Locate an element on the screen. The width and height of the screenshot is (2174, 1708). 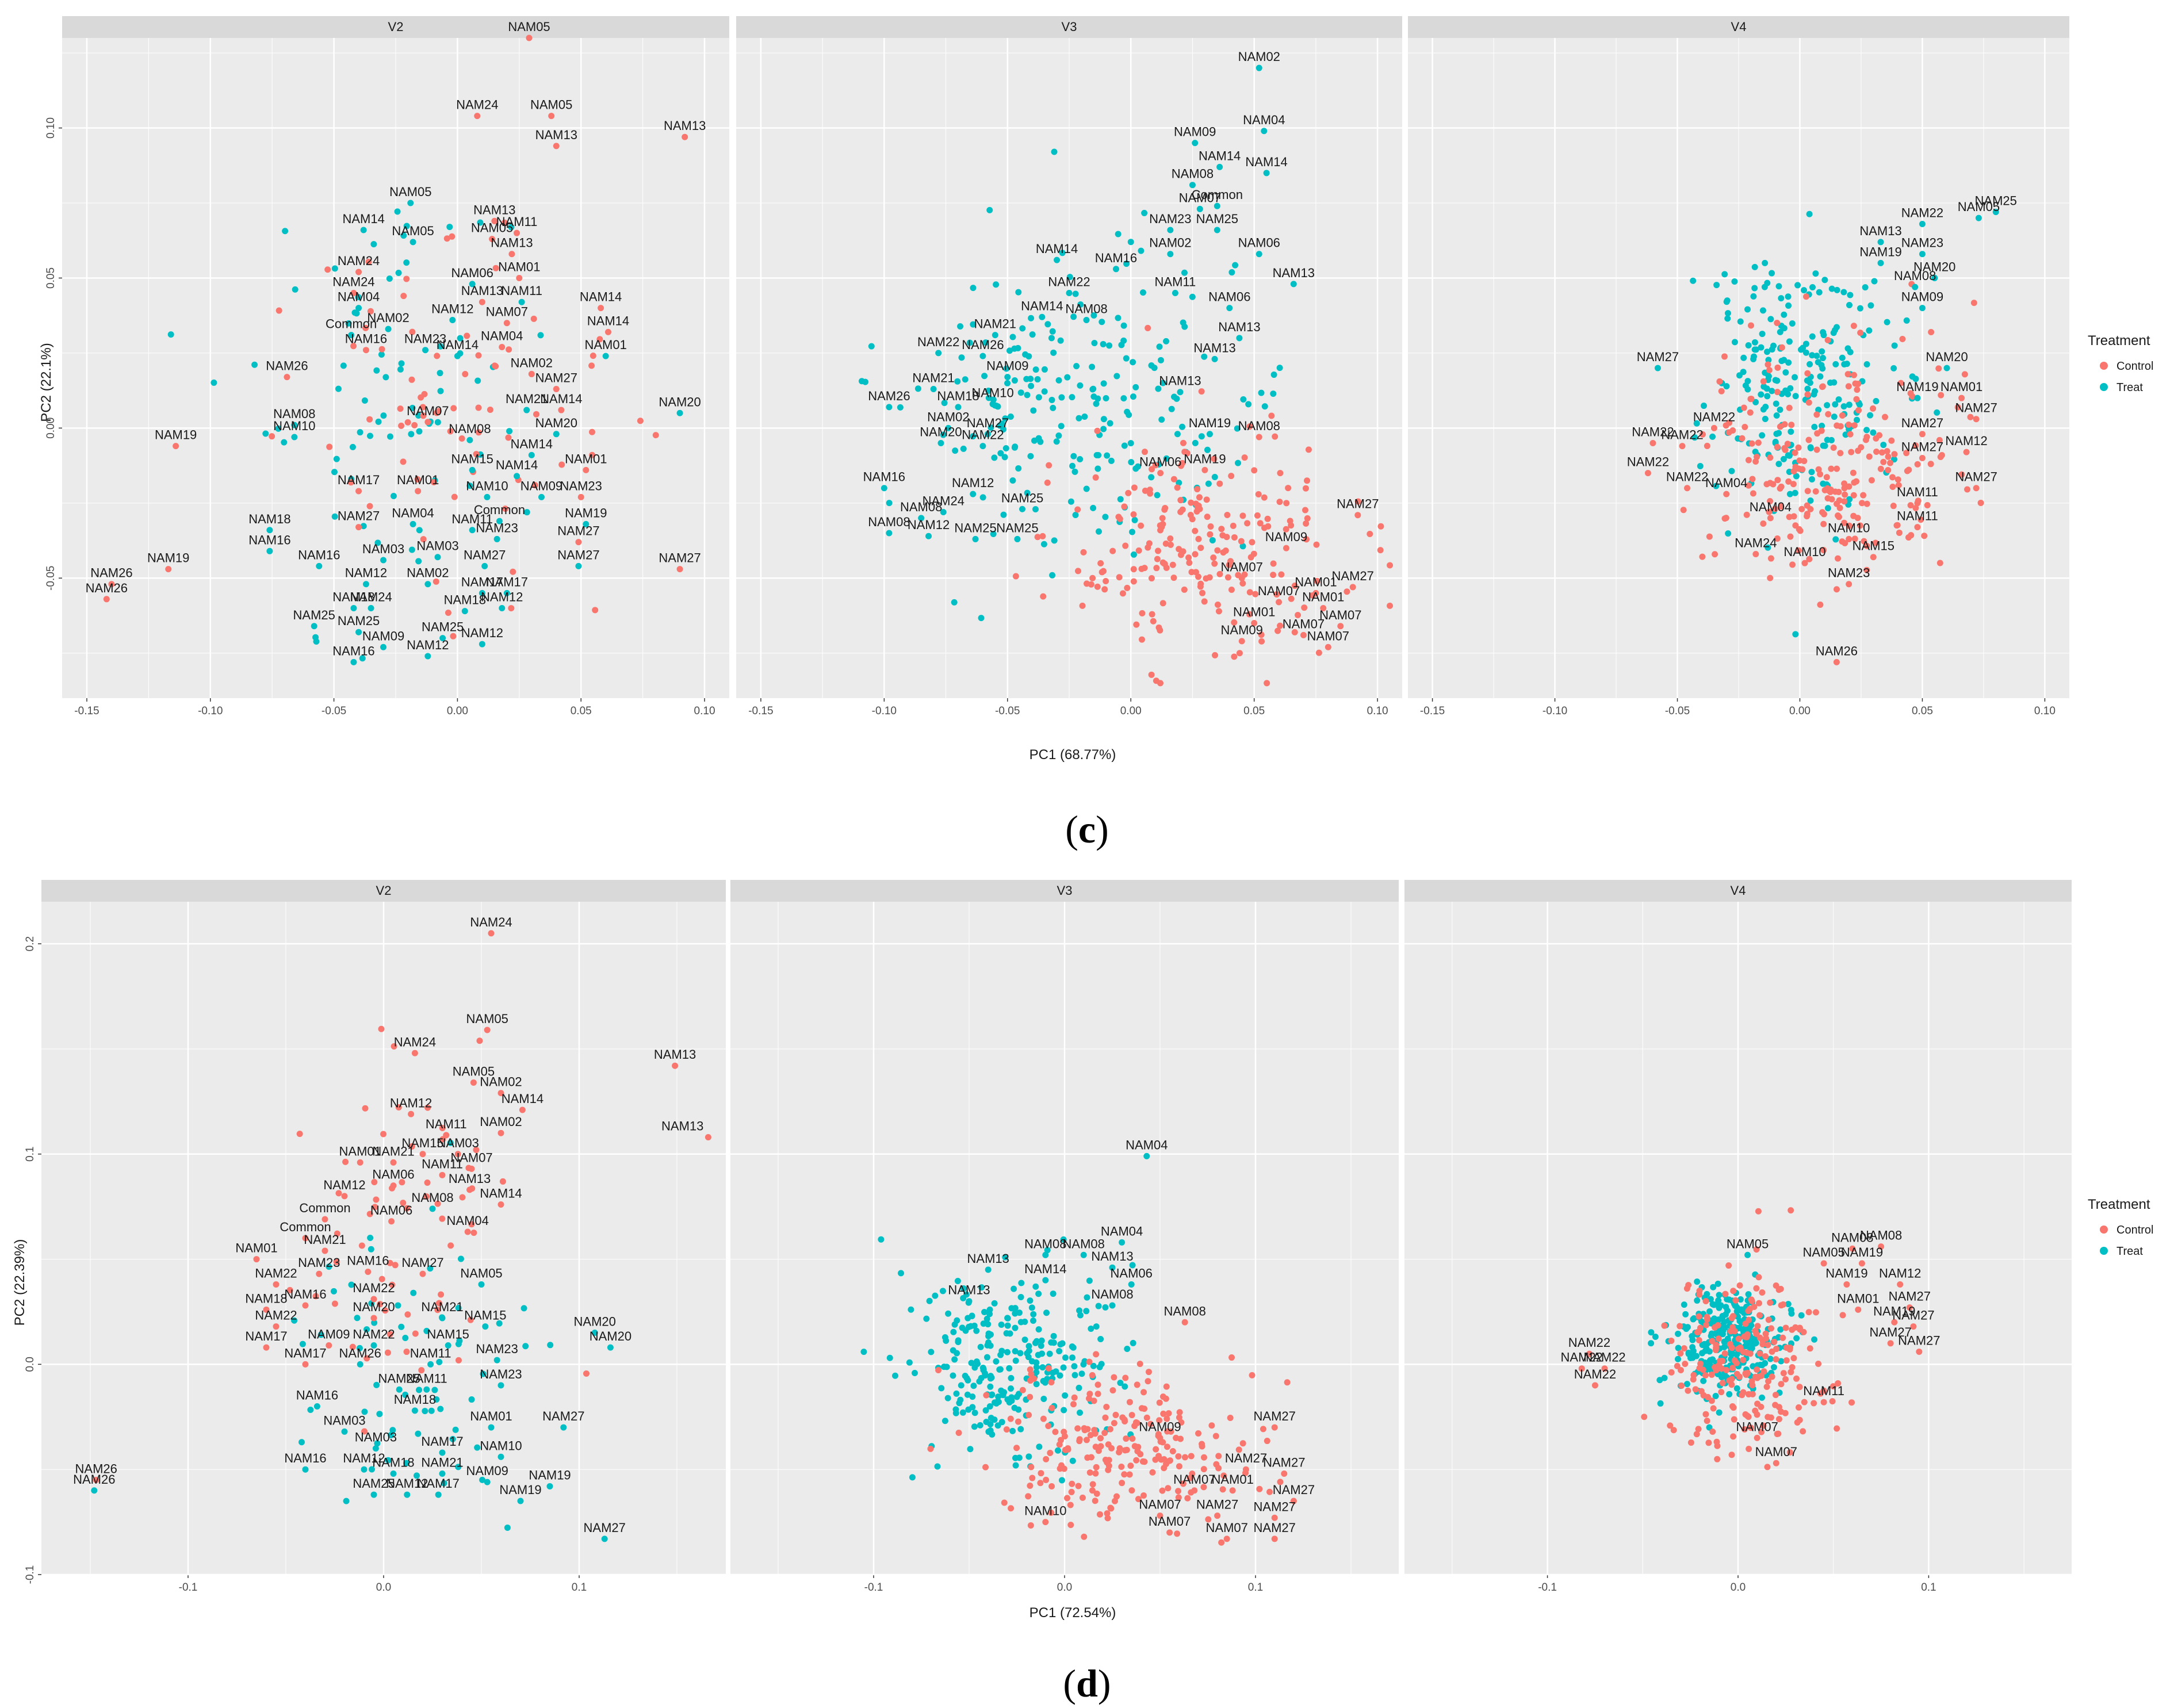
point-label: NAM08 is located at coordinates (1259, 426).